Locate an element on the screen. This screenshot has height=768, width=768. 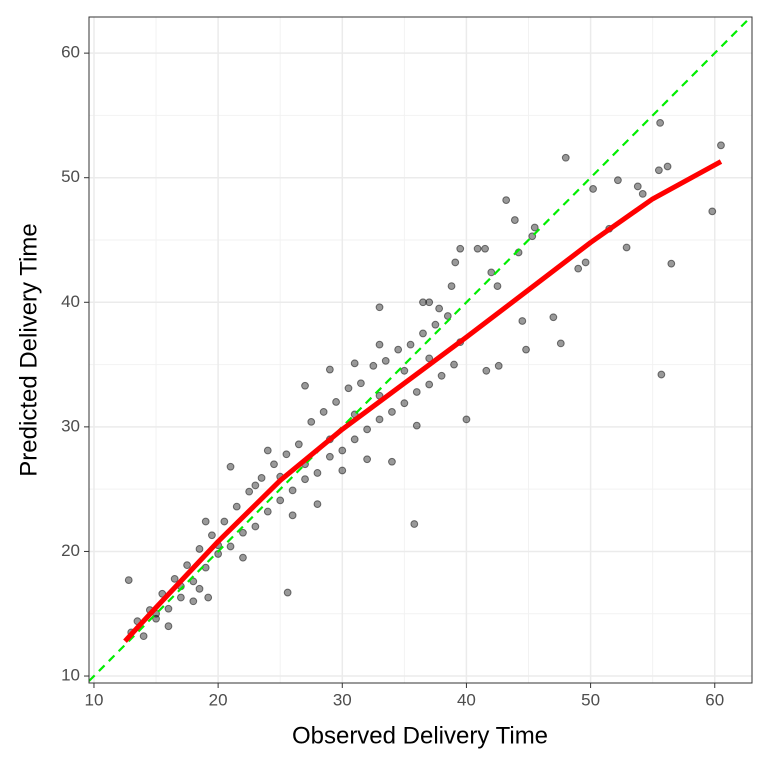
y-tick-label: 50 is located at coordinates (70, 176).